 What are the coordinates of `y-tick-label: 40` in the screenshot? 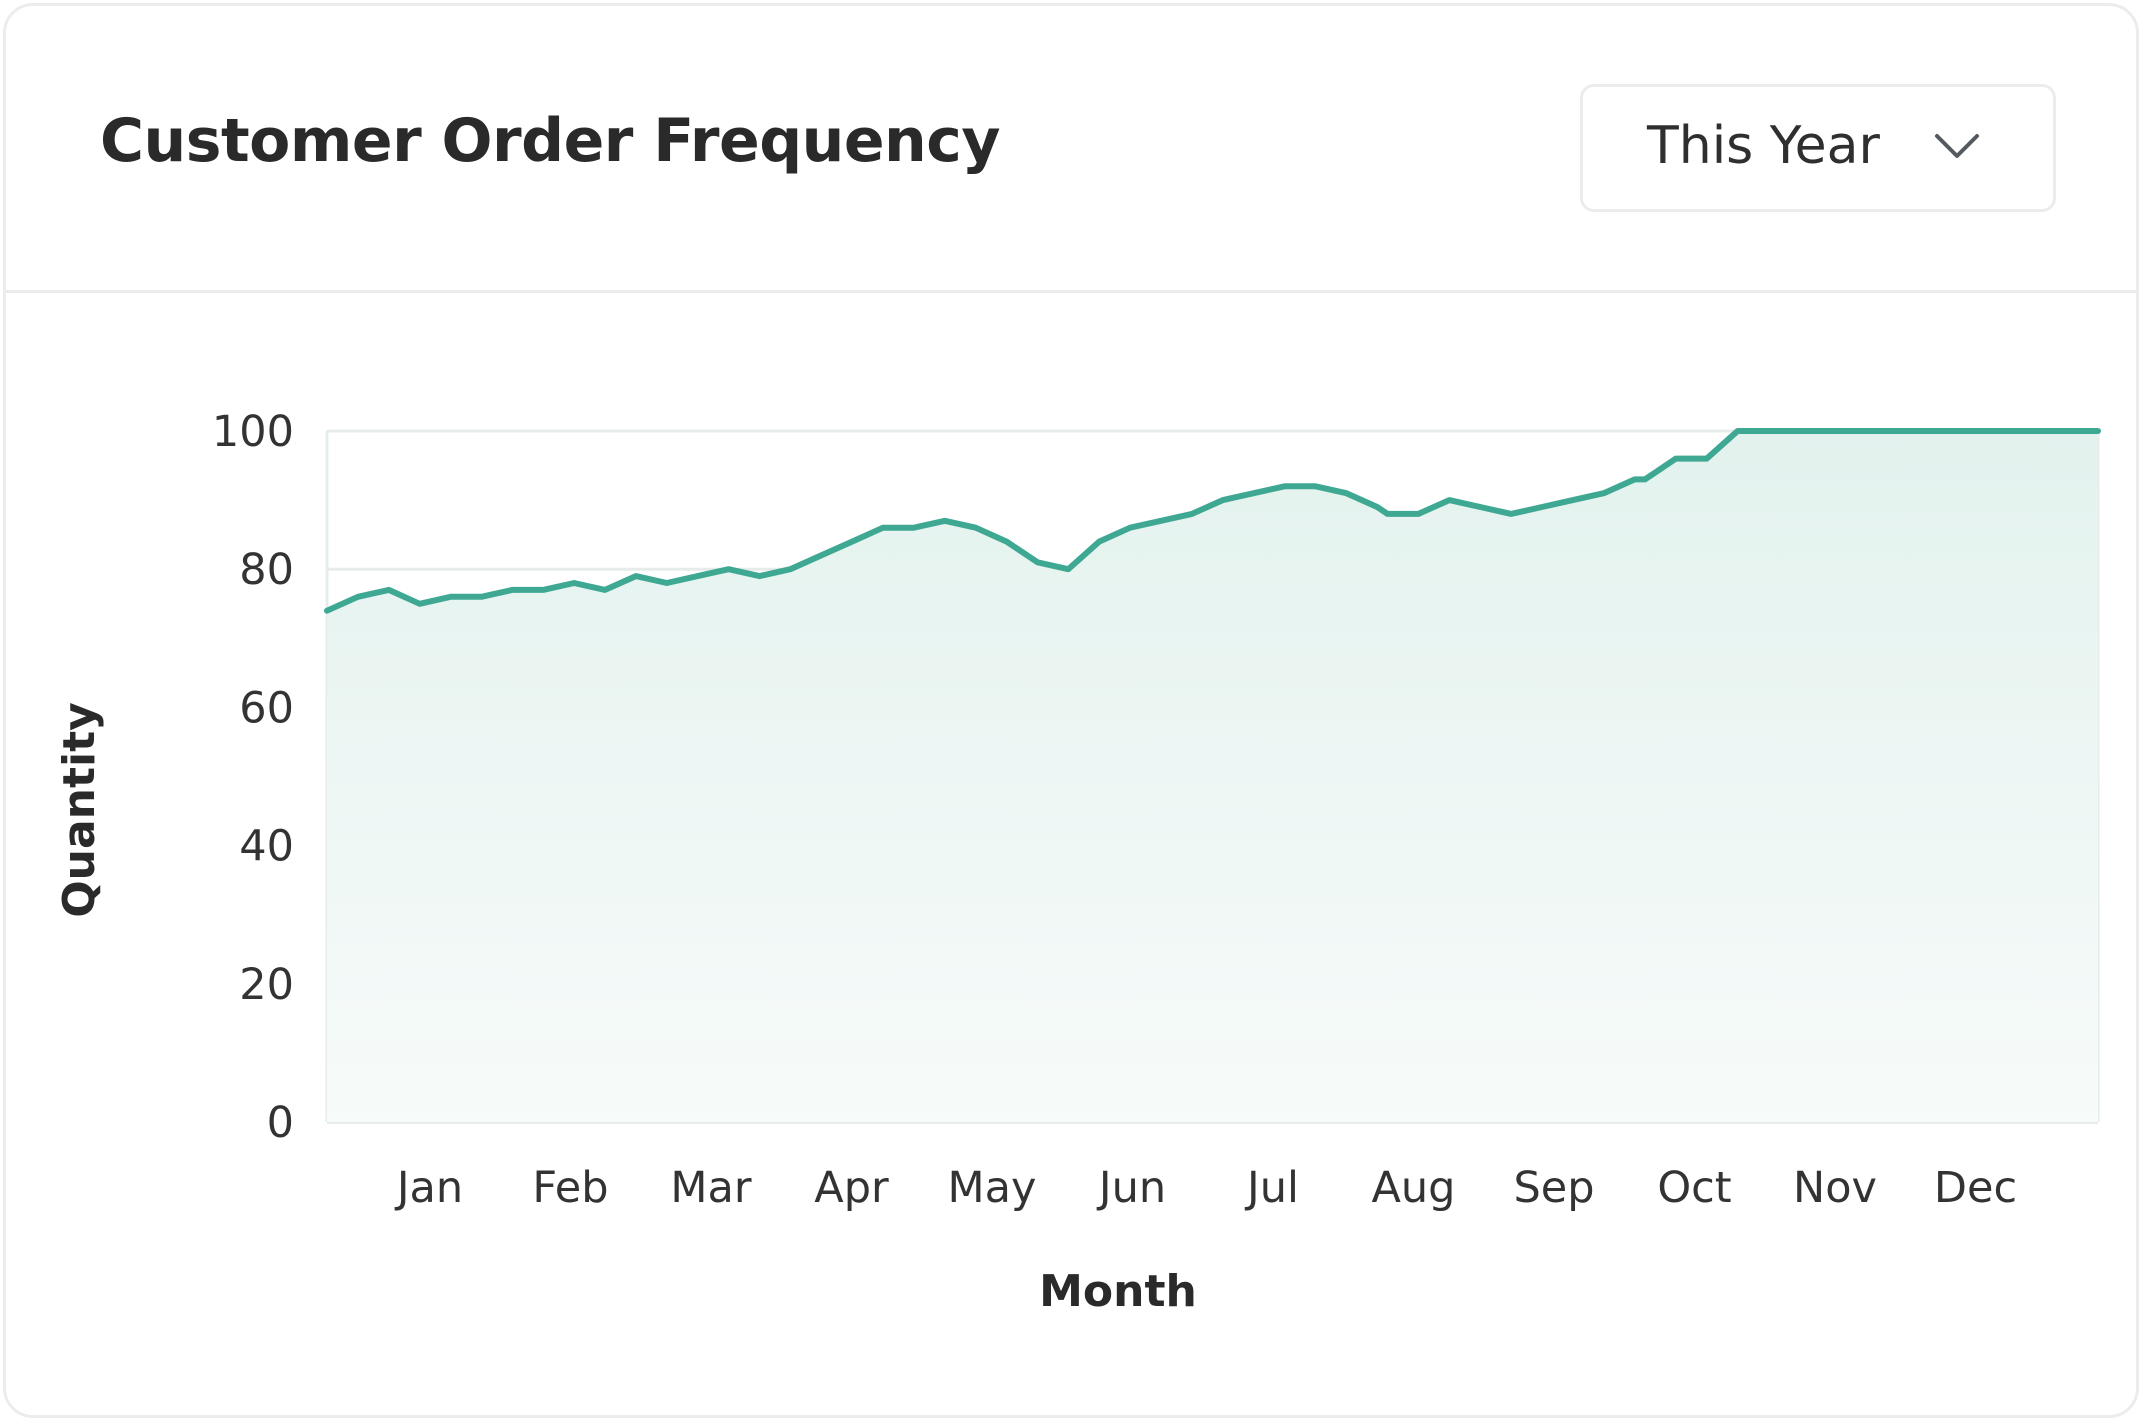 It's located at (266, 847).